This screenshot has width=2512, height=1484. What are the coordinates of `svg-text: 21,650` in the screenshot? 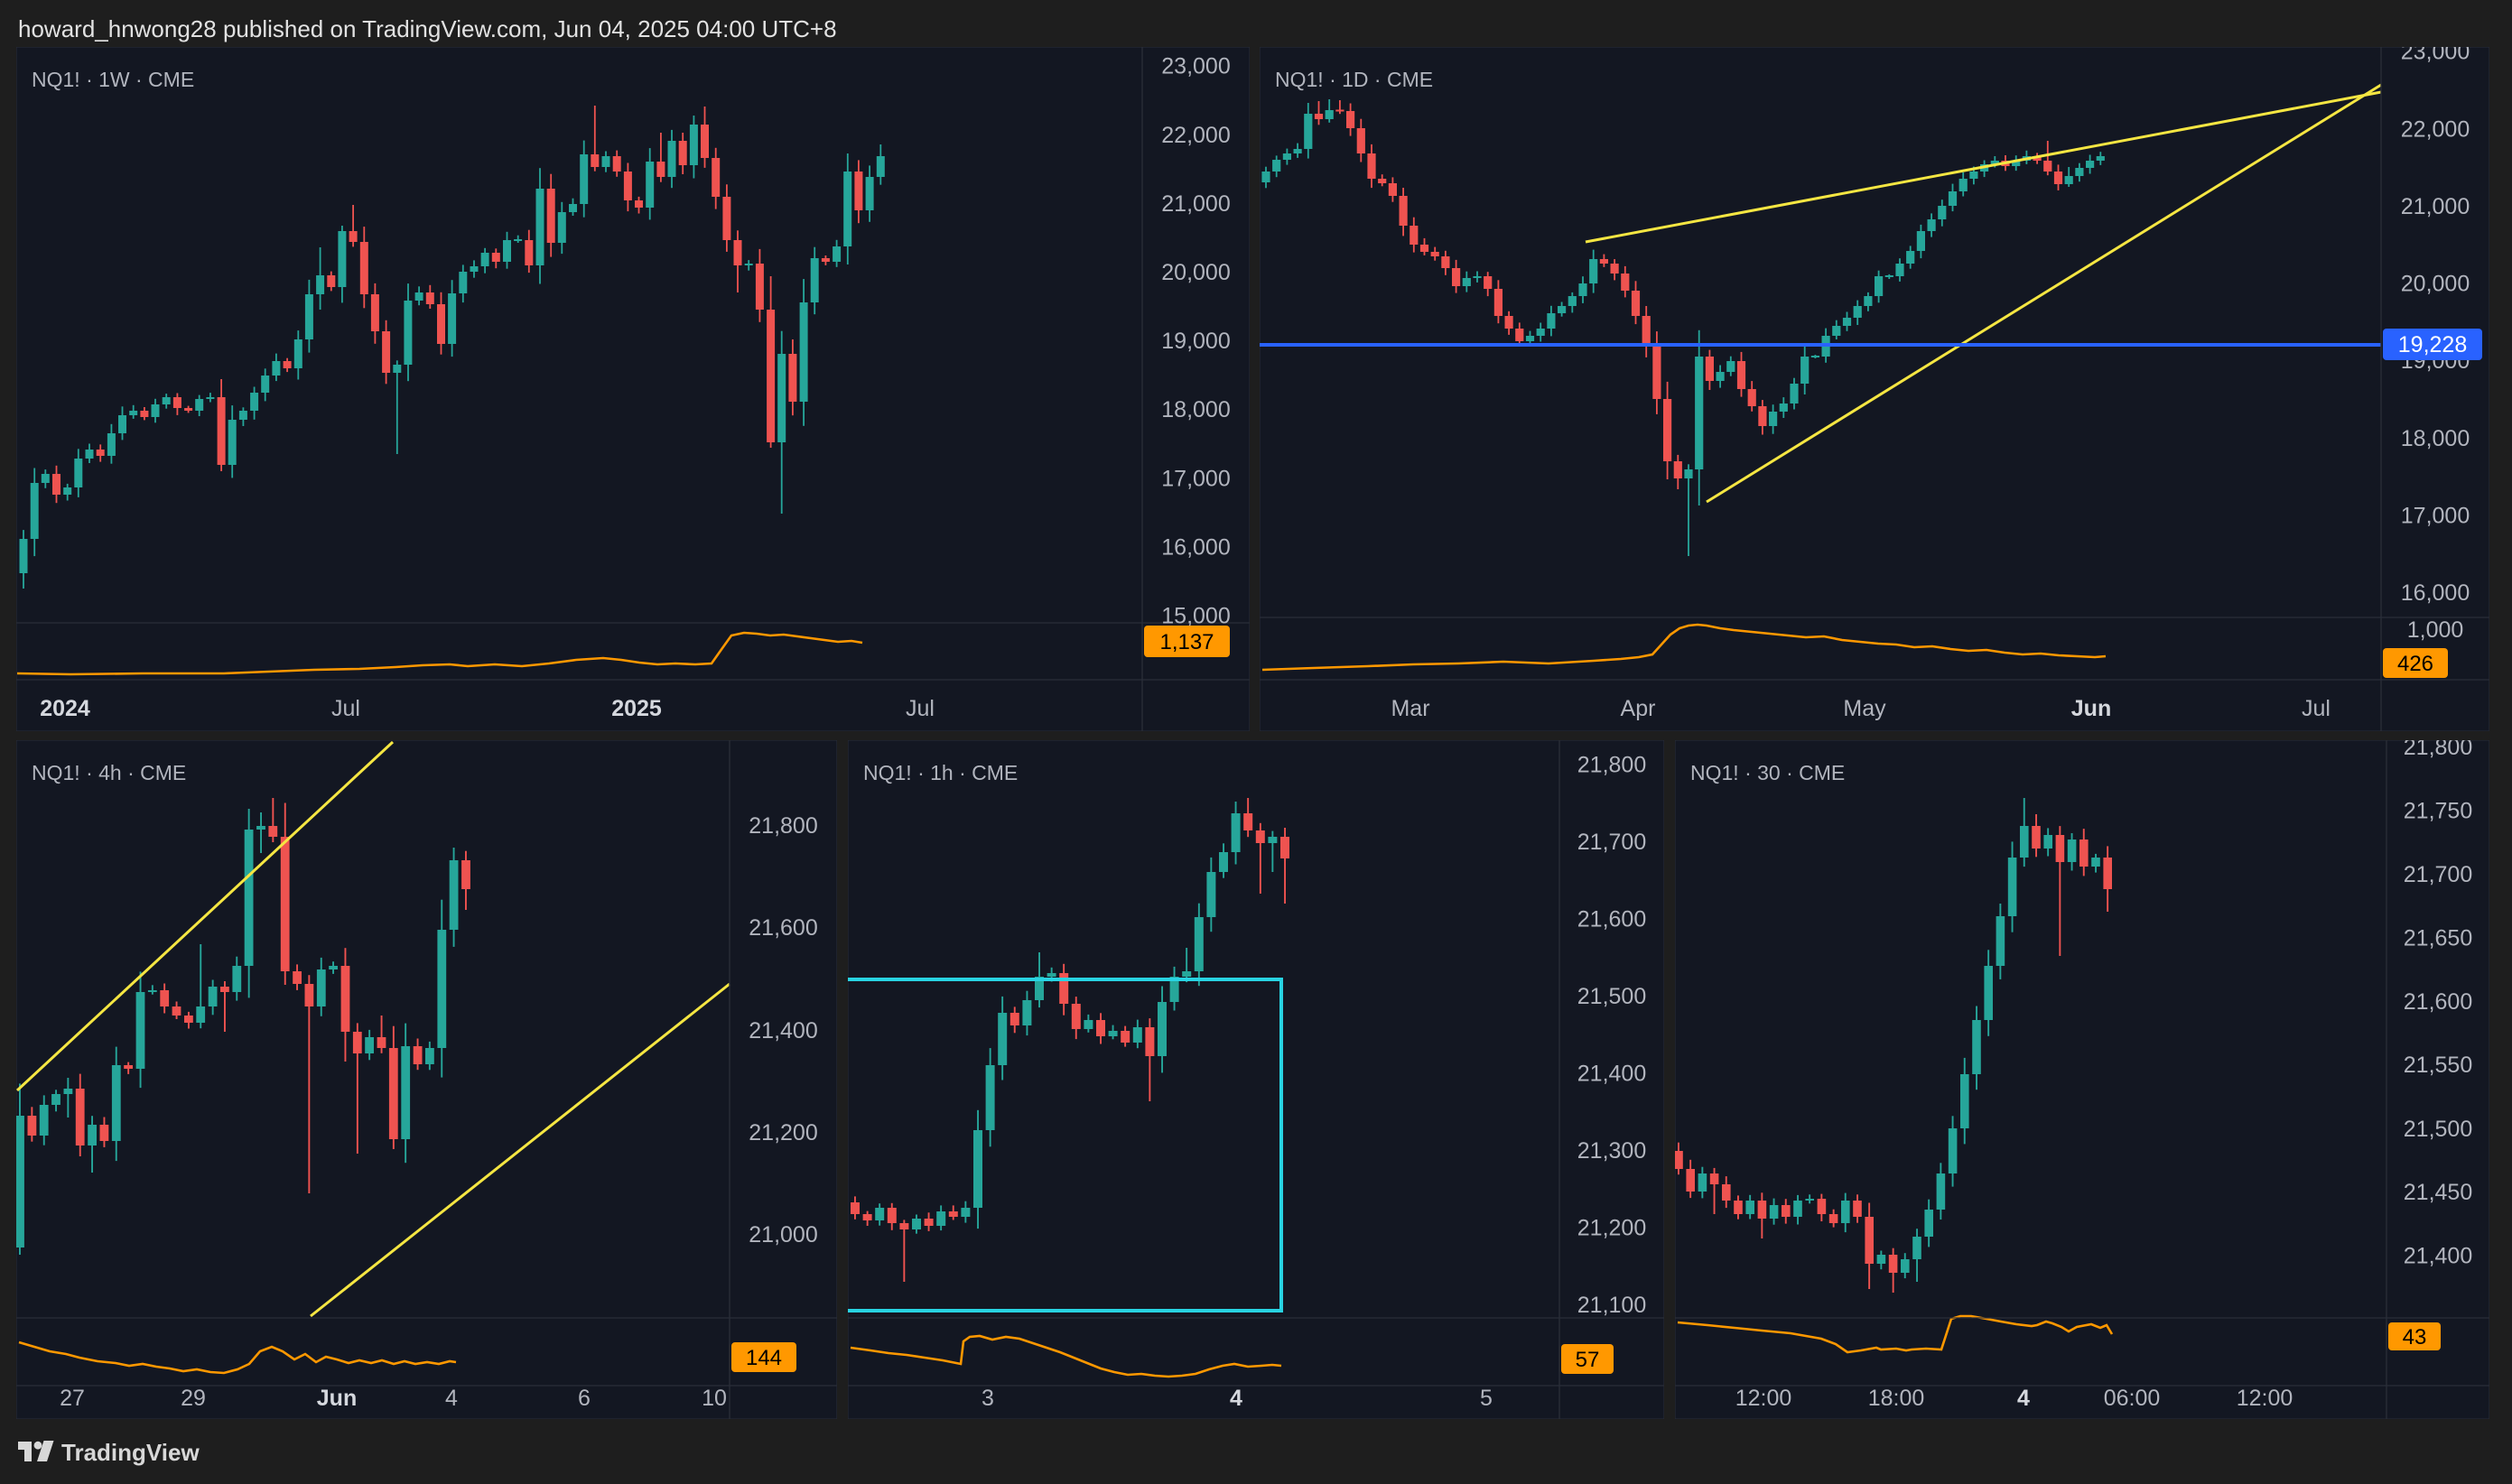 It's located at (2438, 939).